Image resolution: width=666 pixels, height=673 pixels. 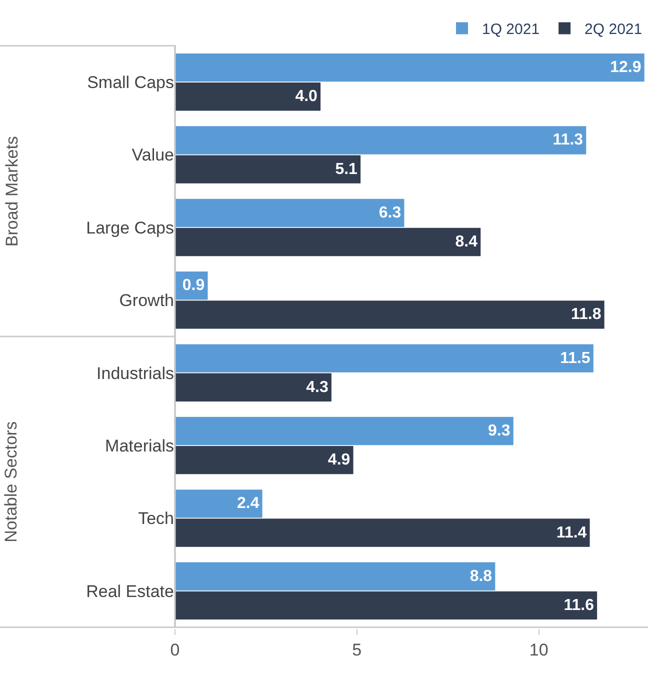 What do you see at coordinates (346, 169) in the screenshot?
I see `data-label: 5.1` at bounding box center [346, 169].